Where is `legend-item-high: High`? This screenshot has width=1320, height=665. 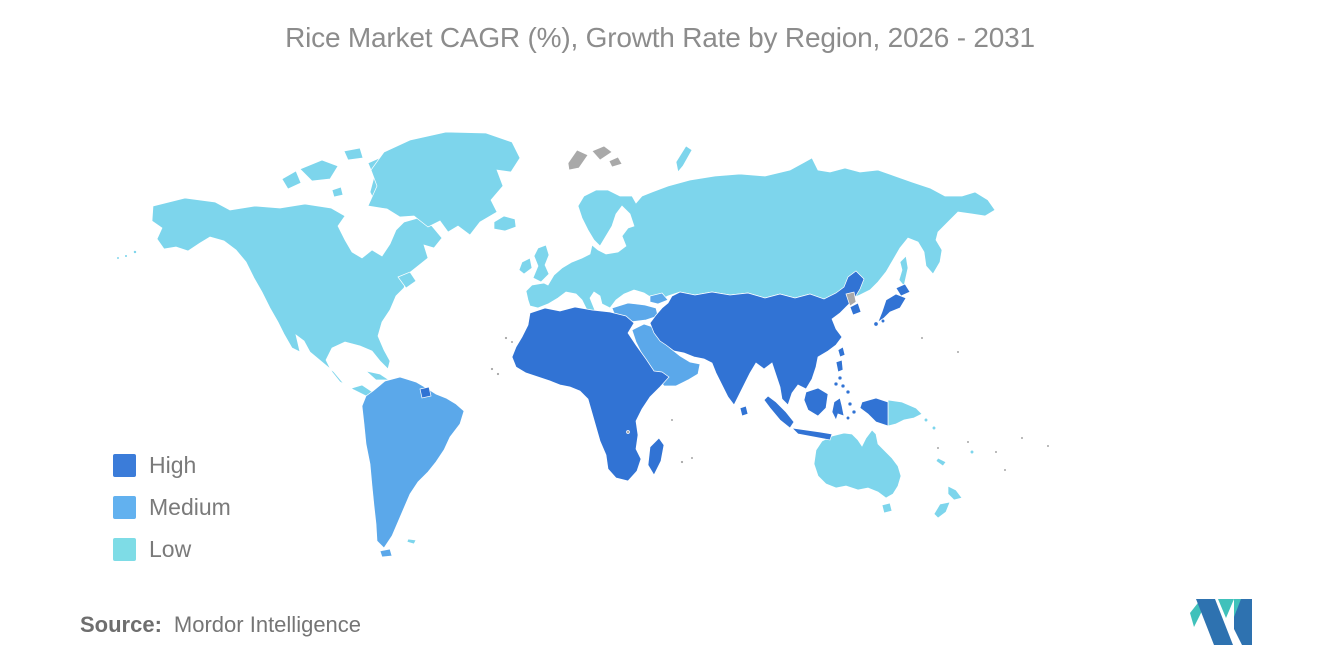 legend-item-high: High is located at coordinates (172, 465).